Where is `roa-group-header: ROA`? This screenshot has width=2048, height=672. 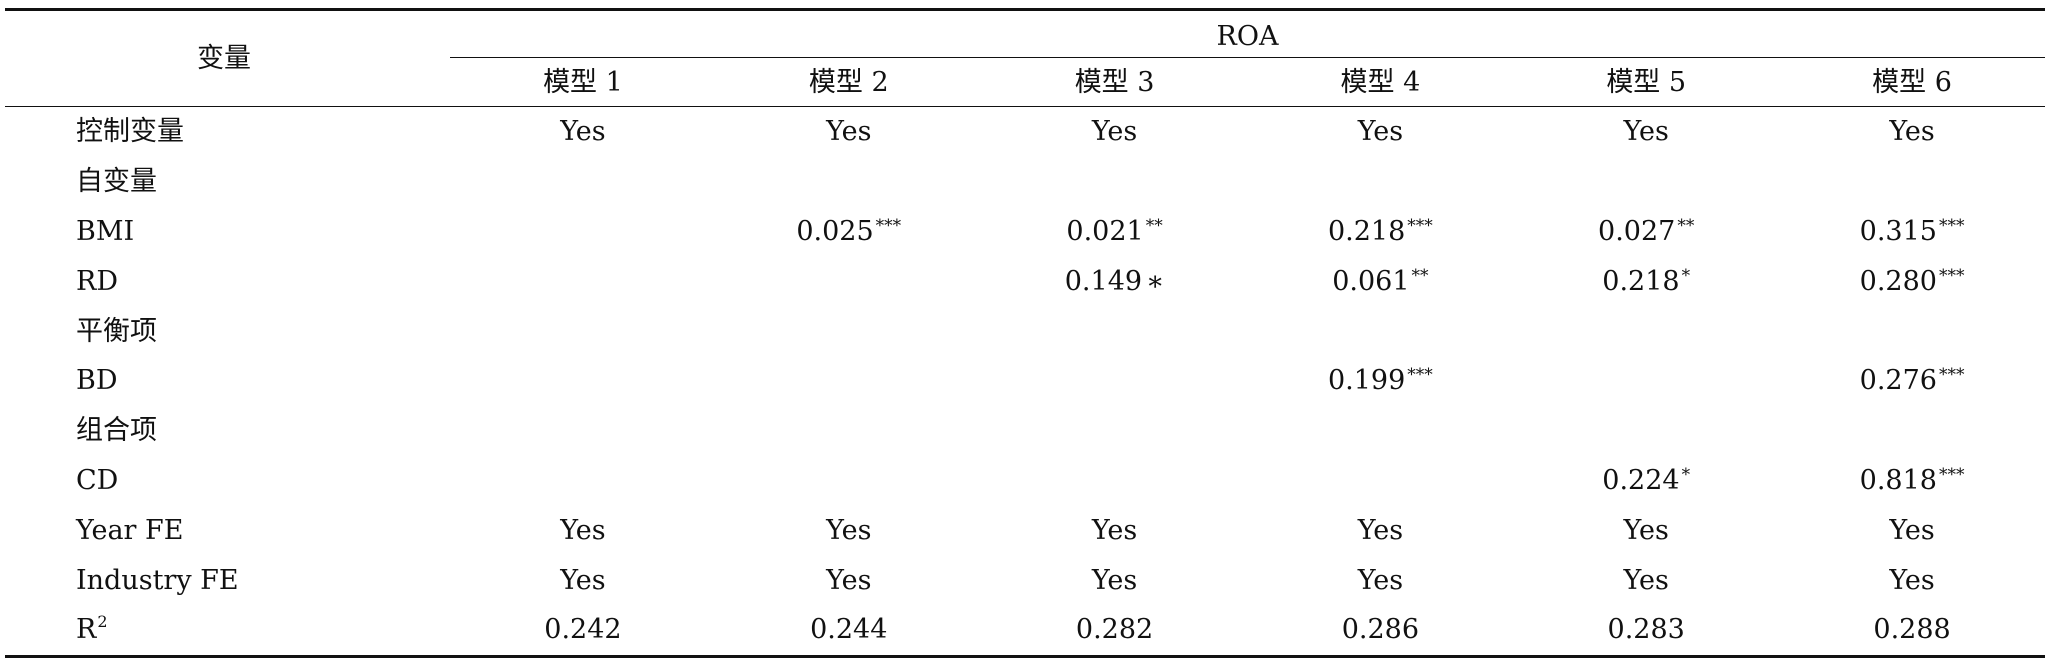 roa-group-header: ROA is located at coordinates (1247, 33).